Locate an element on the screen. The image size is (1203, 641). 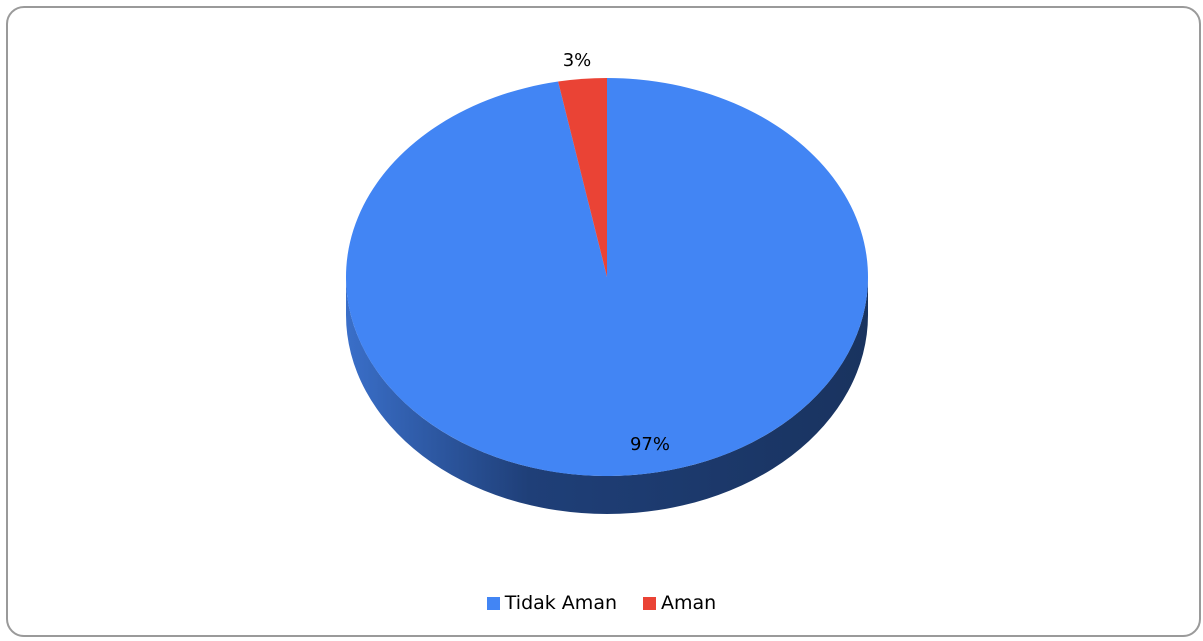
legend-item-aman: Aman is located at coordinates (679, 603).